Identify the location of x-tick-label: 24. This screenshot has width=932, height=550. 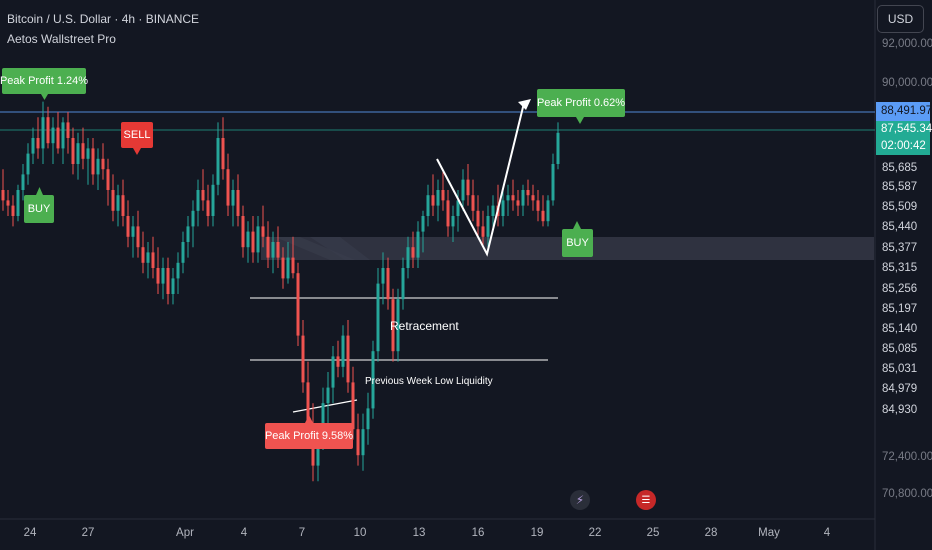
(30, 533).